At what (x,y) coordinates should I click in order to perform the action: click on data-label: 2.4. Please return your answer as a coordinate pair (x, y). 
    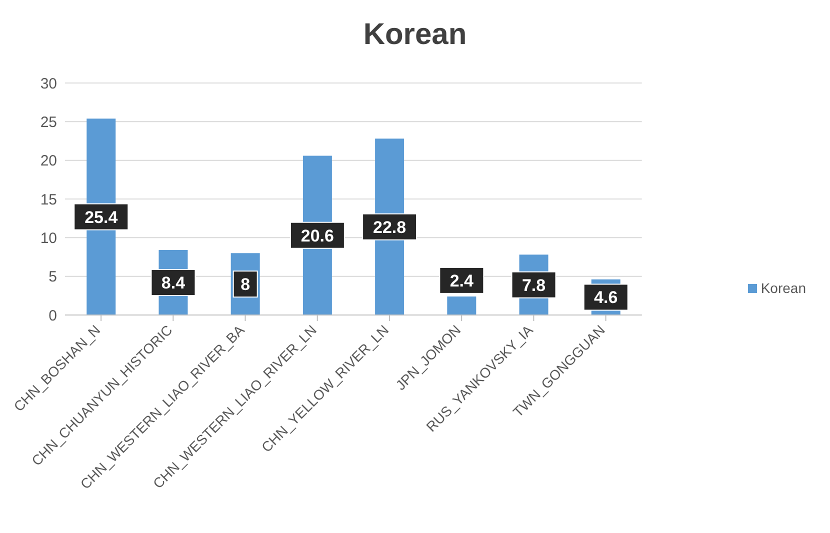
    Looking at the image, I should click on (462, 280).